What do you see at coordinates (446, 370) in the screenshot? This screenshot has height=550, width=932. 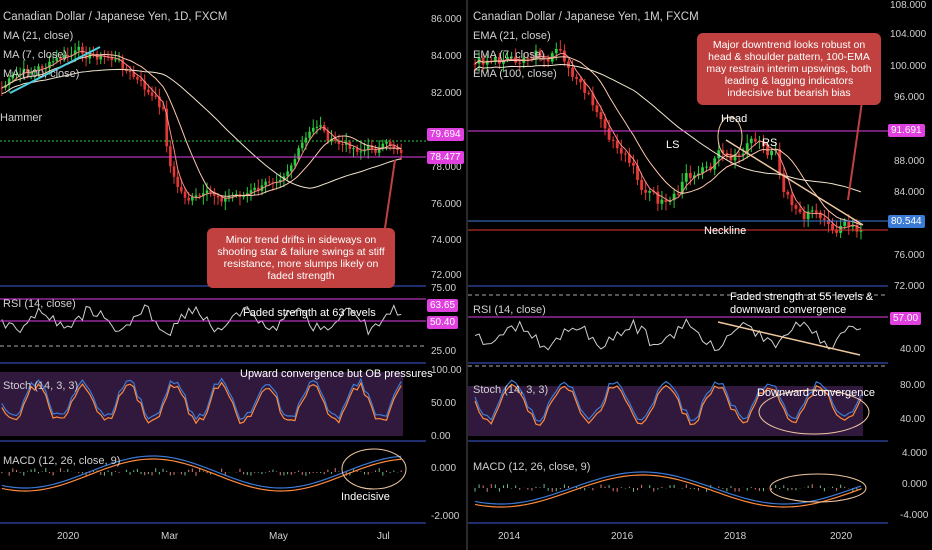 I see `left-stoch-tick: 100.00` at bounding box center [446, 370].